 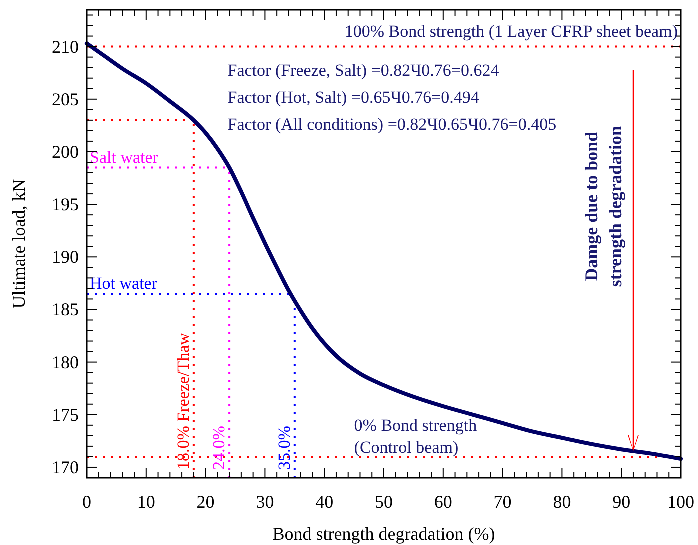 What do you see at coordinates (65, 362) in the screenshot?
I see `y-tick-label: 180` at bounding box center [65, 362].